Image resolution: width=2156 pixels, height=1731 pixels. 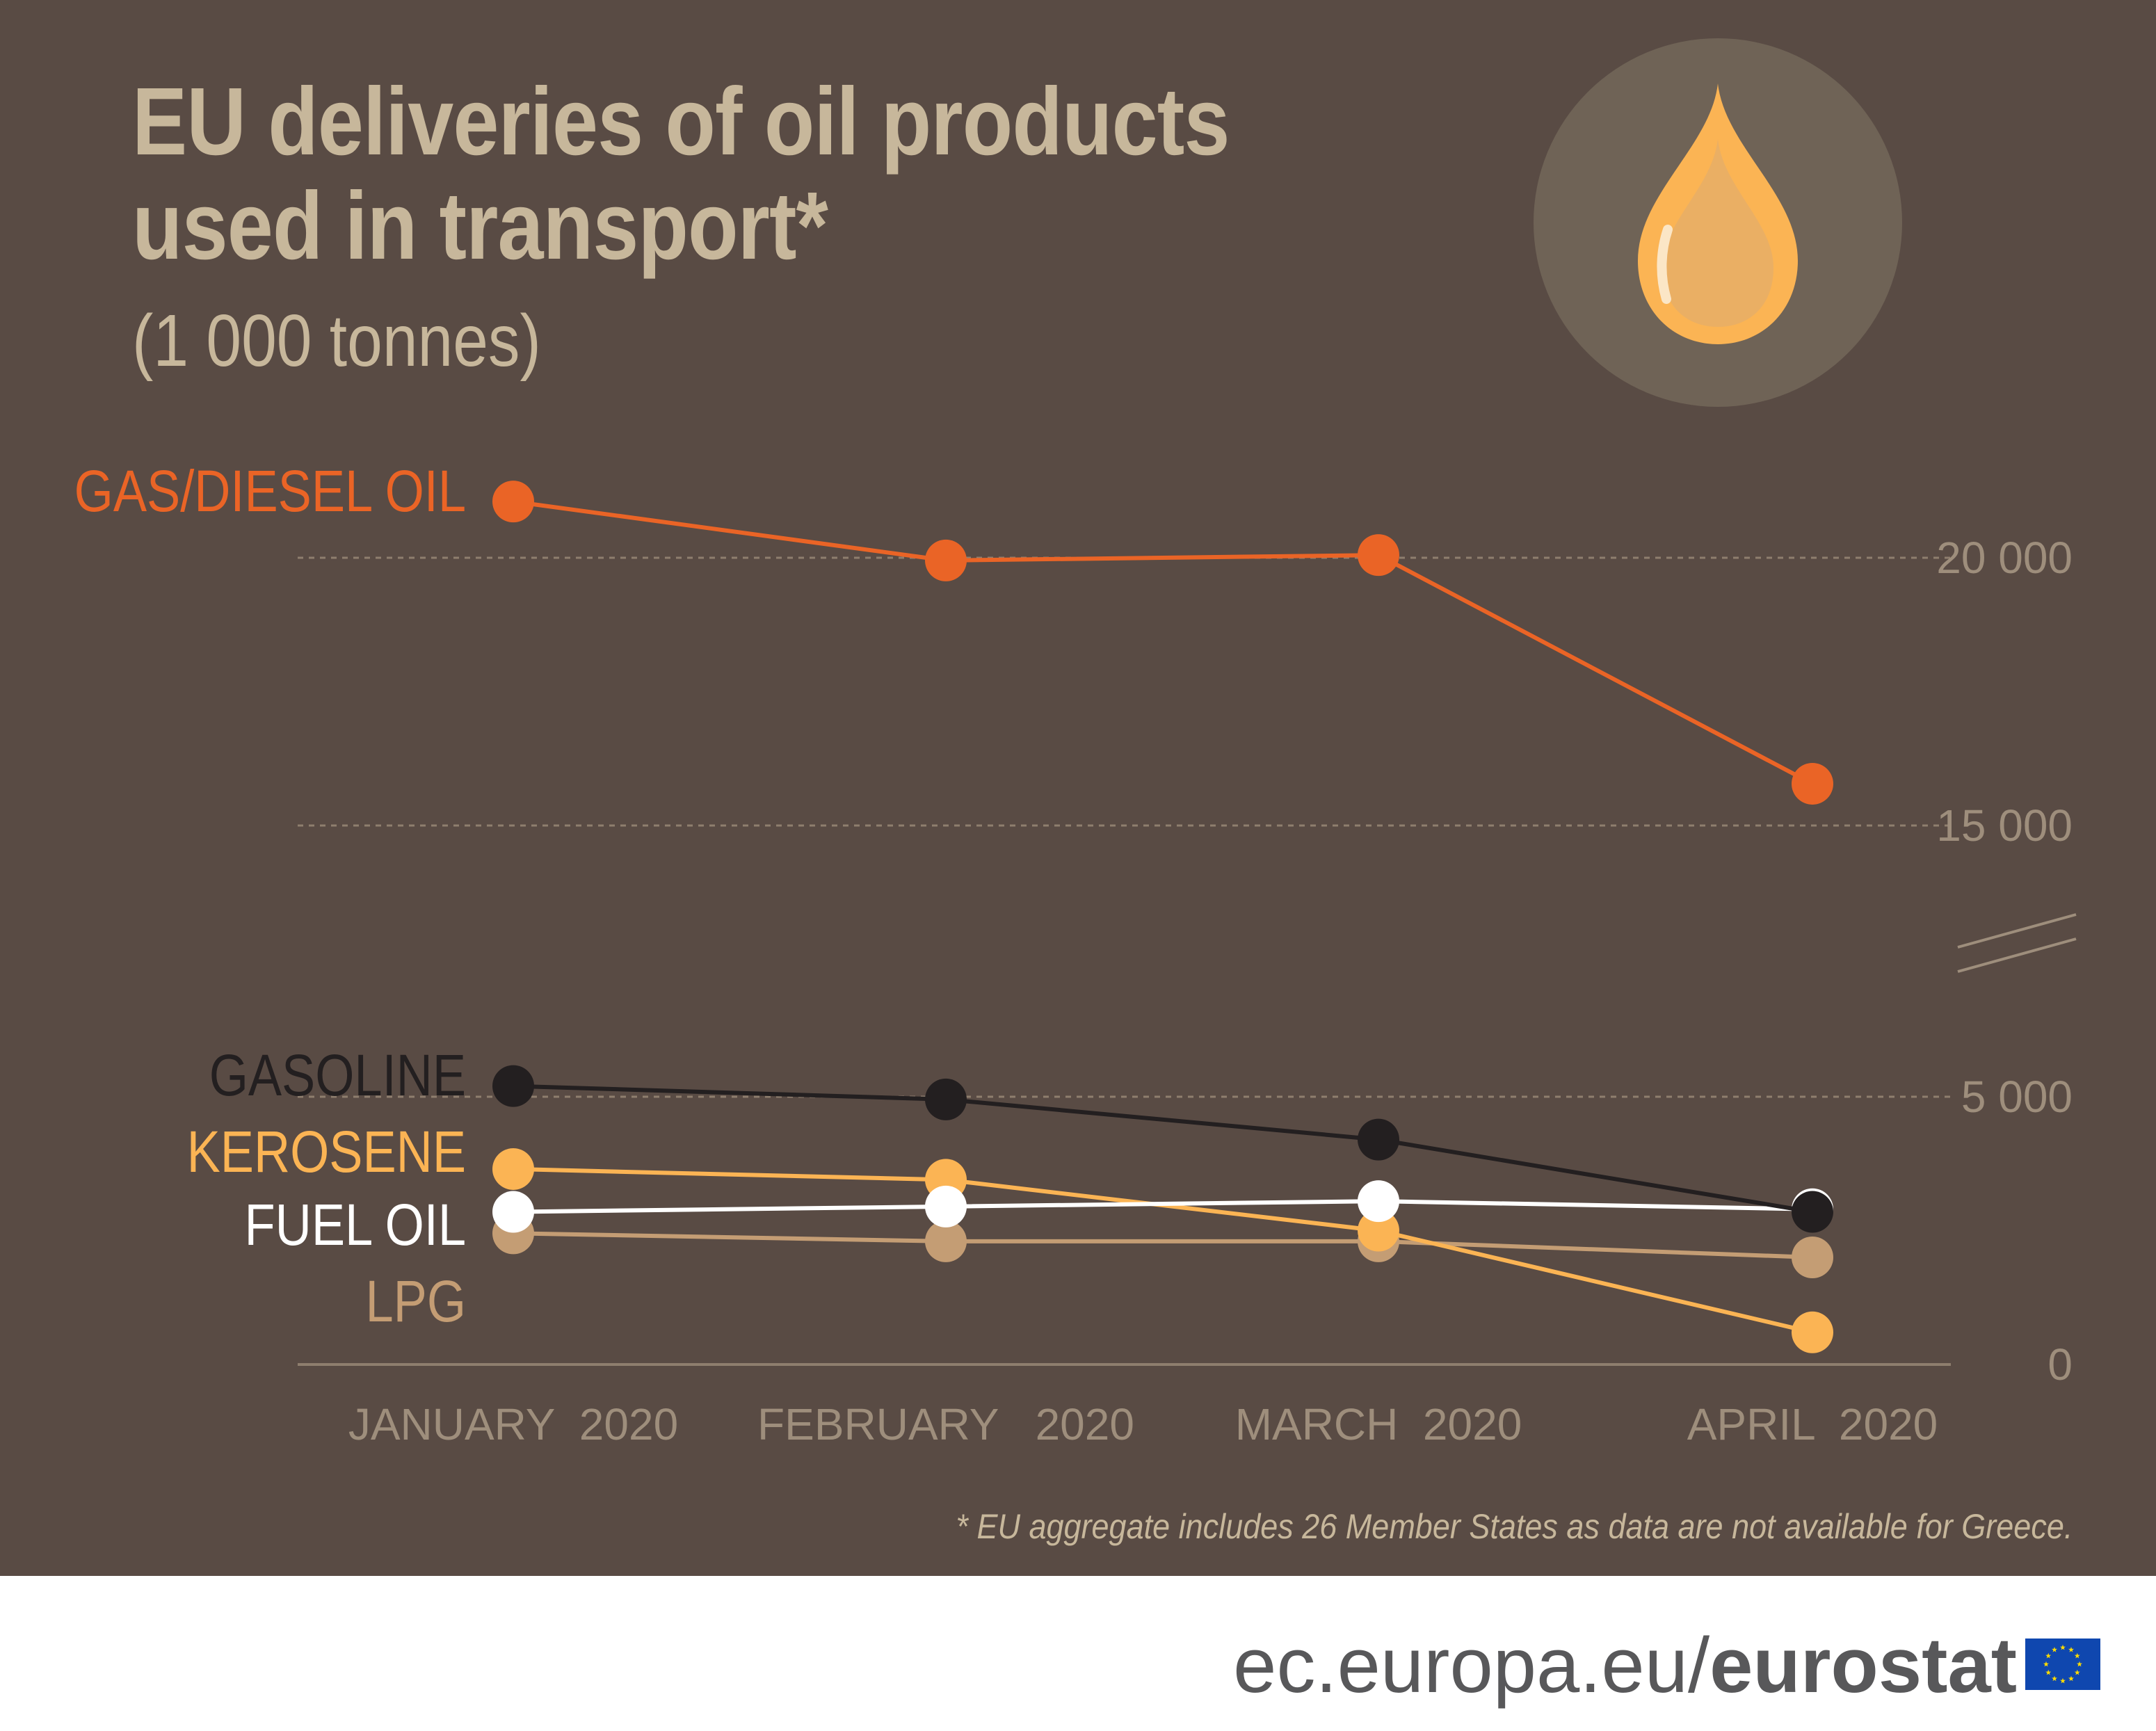 I want to click on series-lpg, so click(x=1162, y=1245).